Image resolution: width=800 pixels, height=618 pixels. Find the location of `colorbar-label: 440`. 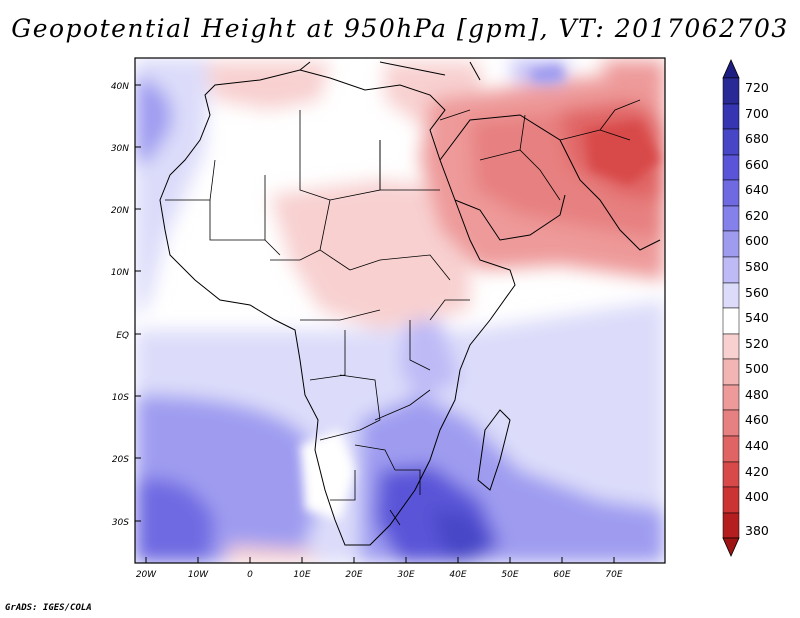

colorbar-label: 440 is located at coordinates (757, 445).